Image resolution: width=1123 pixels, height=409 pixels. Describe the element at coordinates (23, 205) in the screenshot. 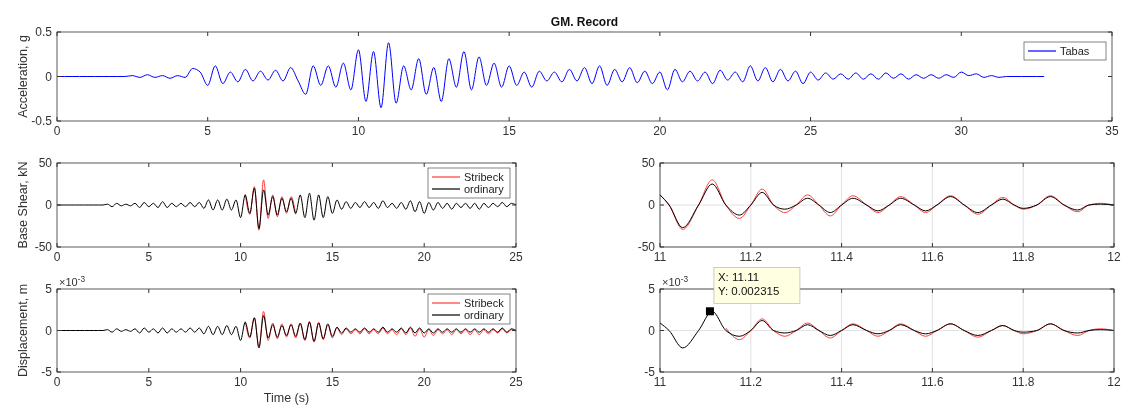

I see `y-axis-title: Base Shear, kN` at that location.